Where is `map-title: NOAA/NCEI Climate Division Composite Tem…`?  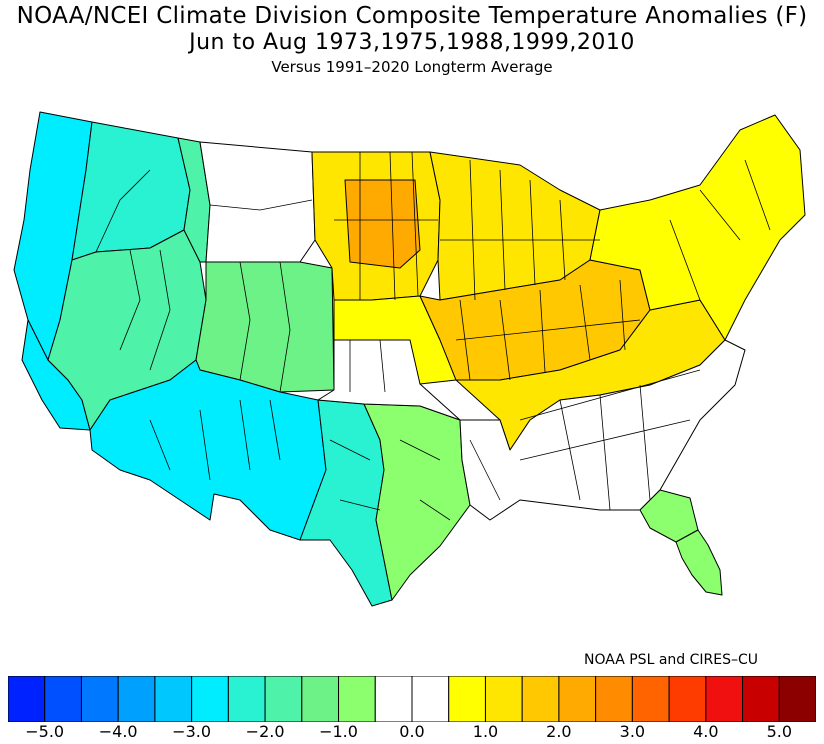
map-title: NOAA/NCEI Climate Division Composite Tem… is located at coordinates (412, 16).